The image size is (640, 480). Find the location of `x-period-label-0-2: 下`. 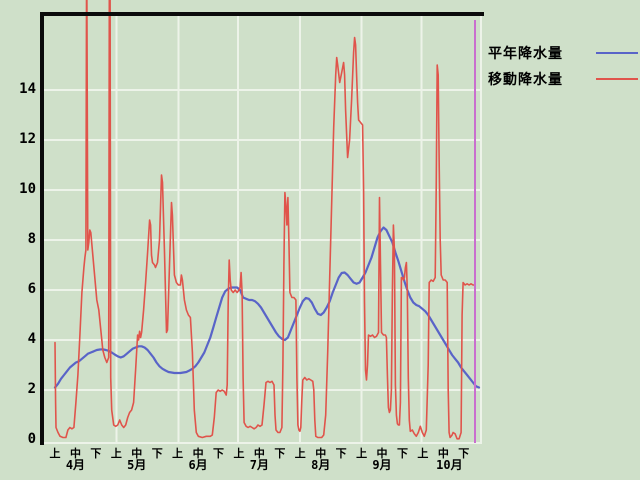

x-period-label-0-2: 下 is located at coordinates (95, 453).